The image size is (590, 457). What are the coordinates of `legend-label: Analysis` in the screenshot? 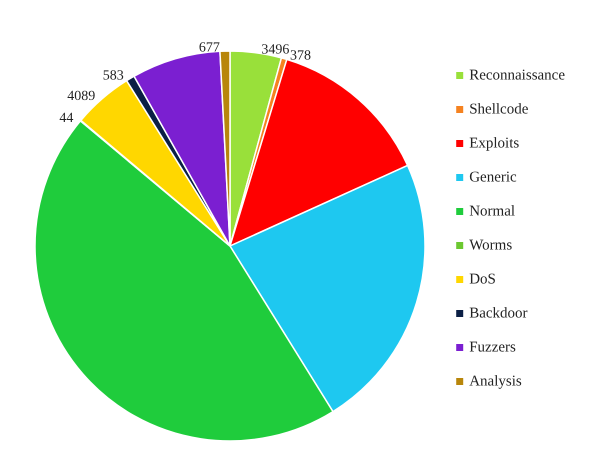 It's located at (495, 382).